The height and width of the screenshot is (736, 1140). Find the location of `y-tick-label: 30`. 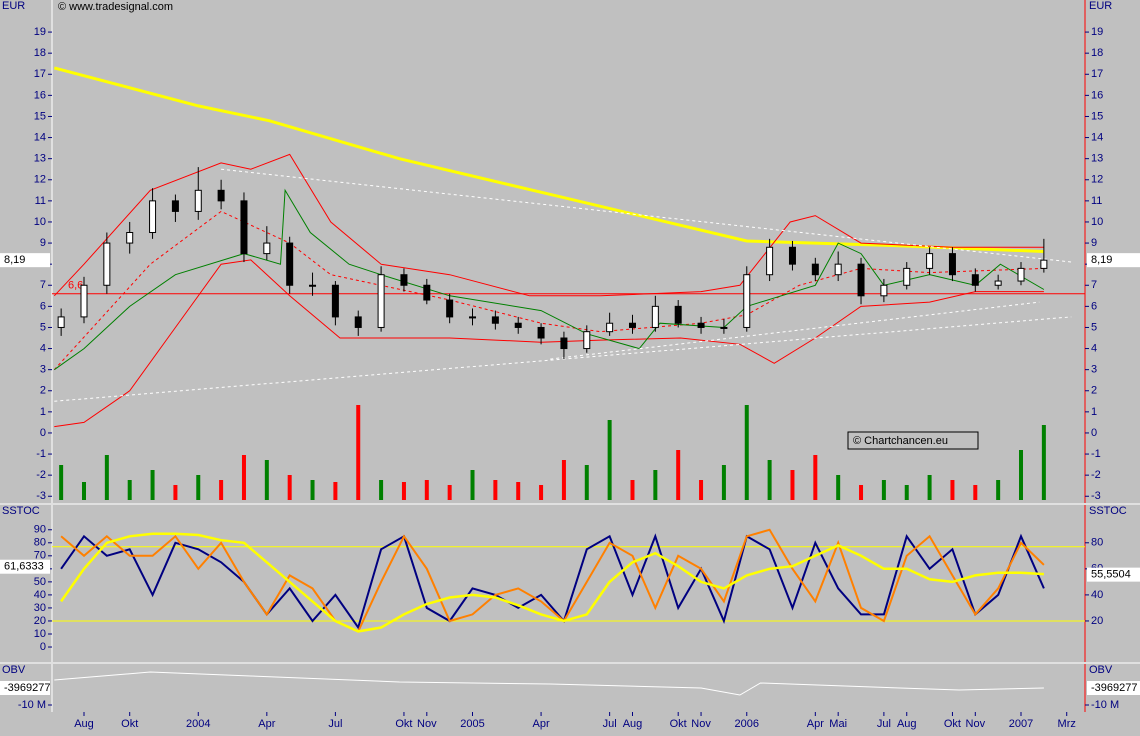

y-tick-label: 30 is located at coordinates (40, 608).